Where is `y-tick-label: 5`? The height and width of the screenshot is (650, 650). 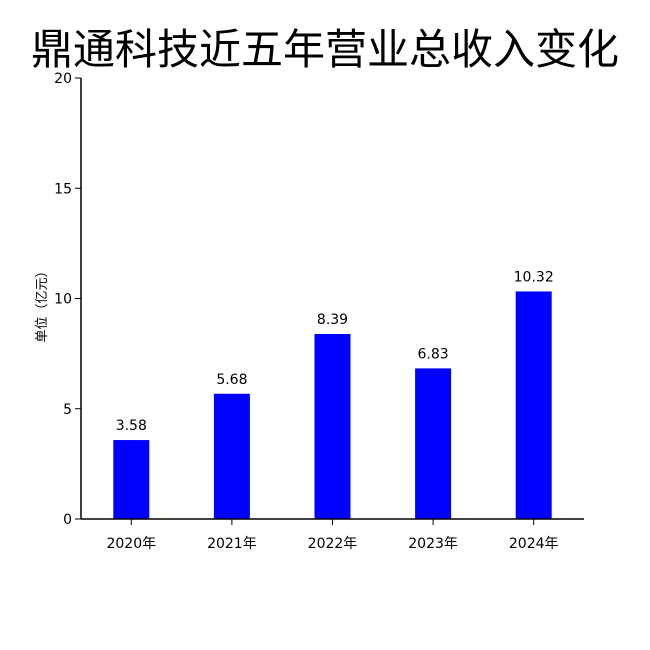
y-tick-label: 5 is located at coordinates (67, 410).